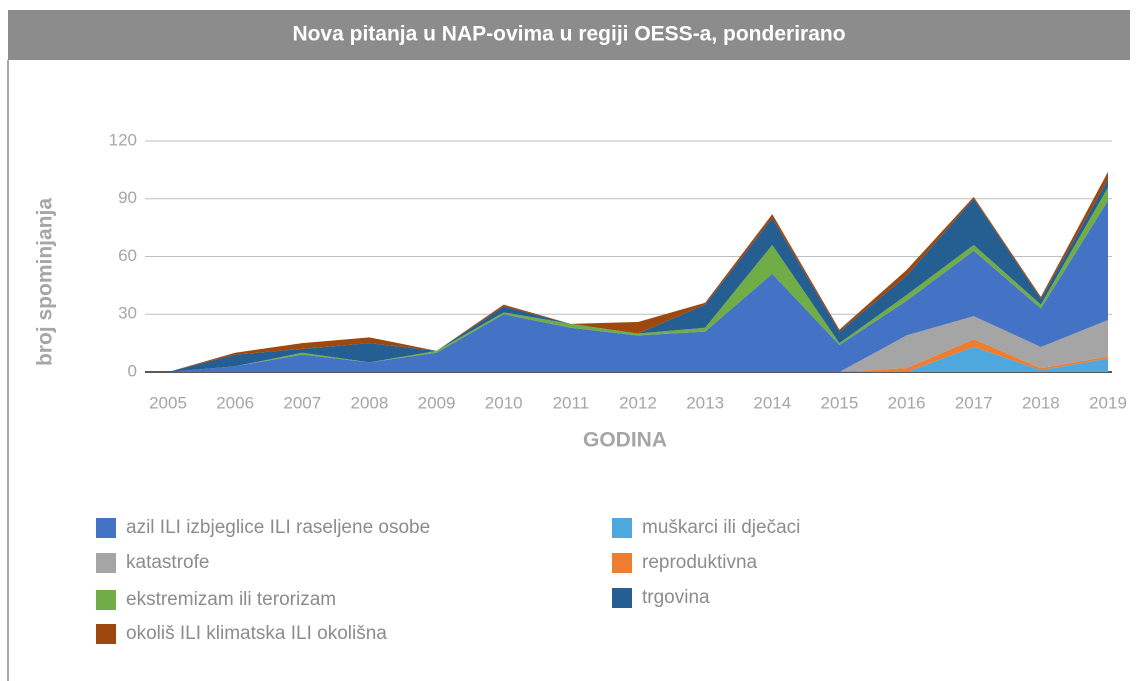 This screenshot has height=681, width=1138. I want to click on x-tick-label: 2007, so click(302, 402).